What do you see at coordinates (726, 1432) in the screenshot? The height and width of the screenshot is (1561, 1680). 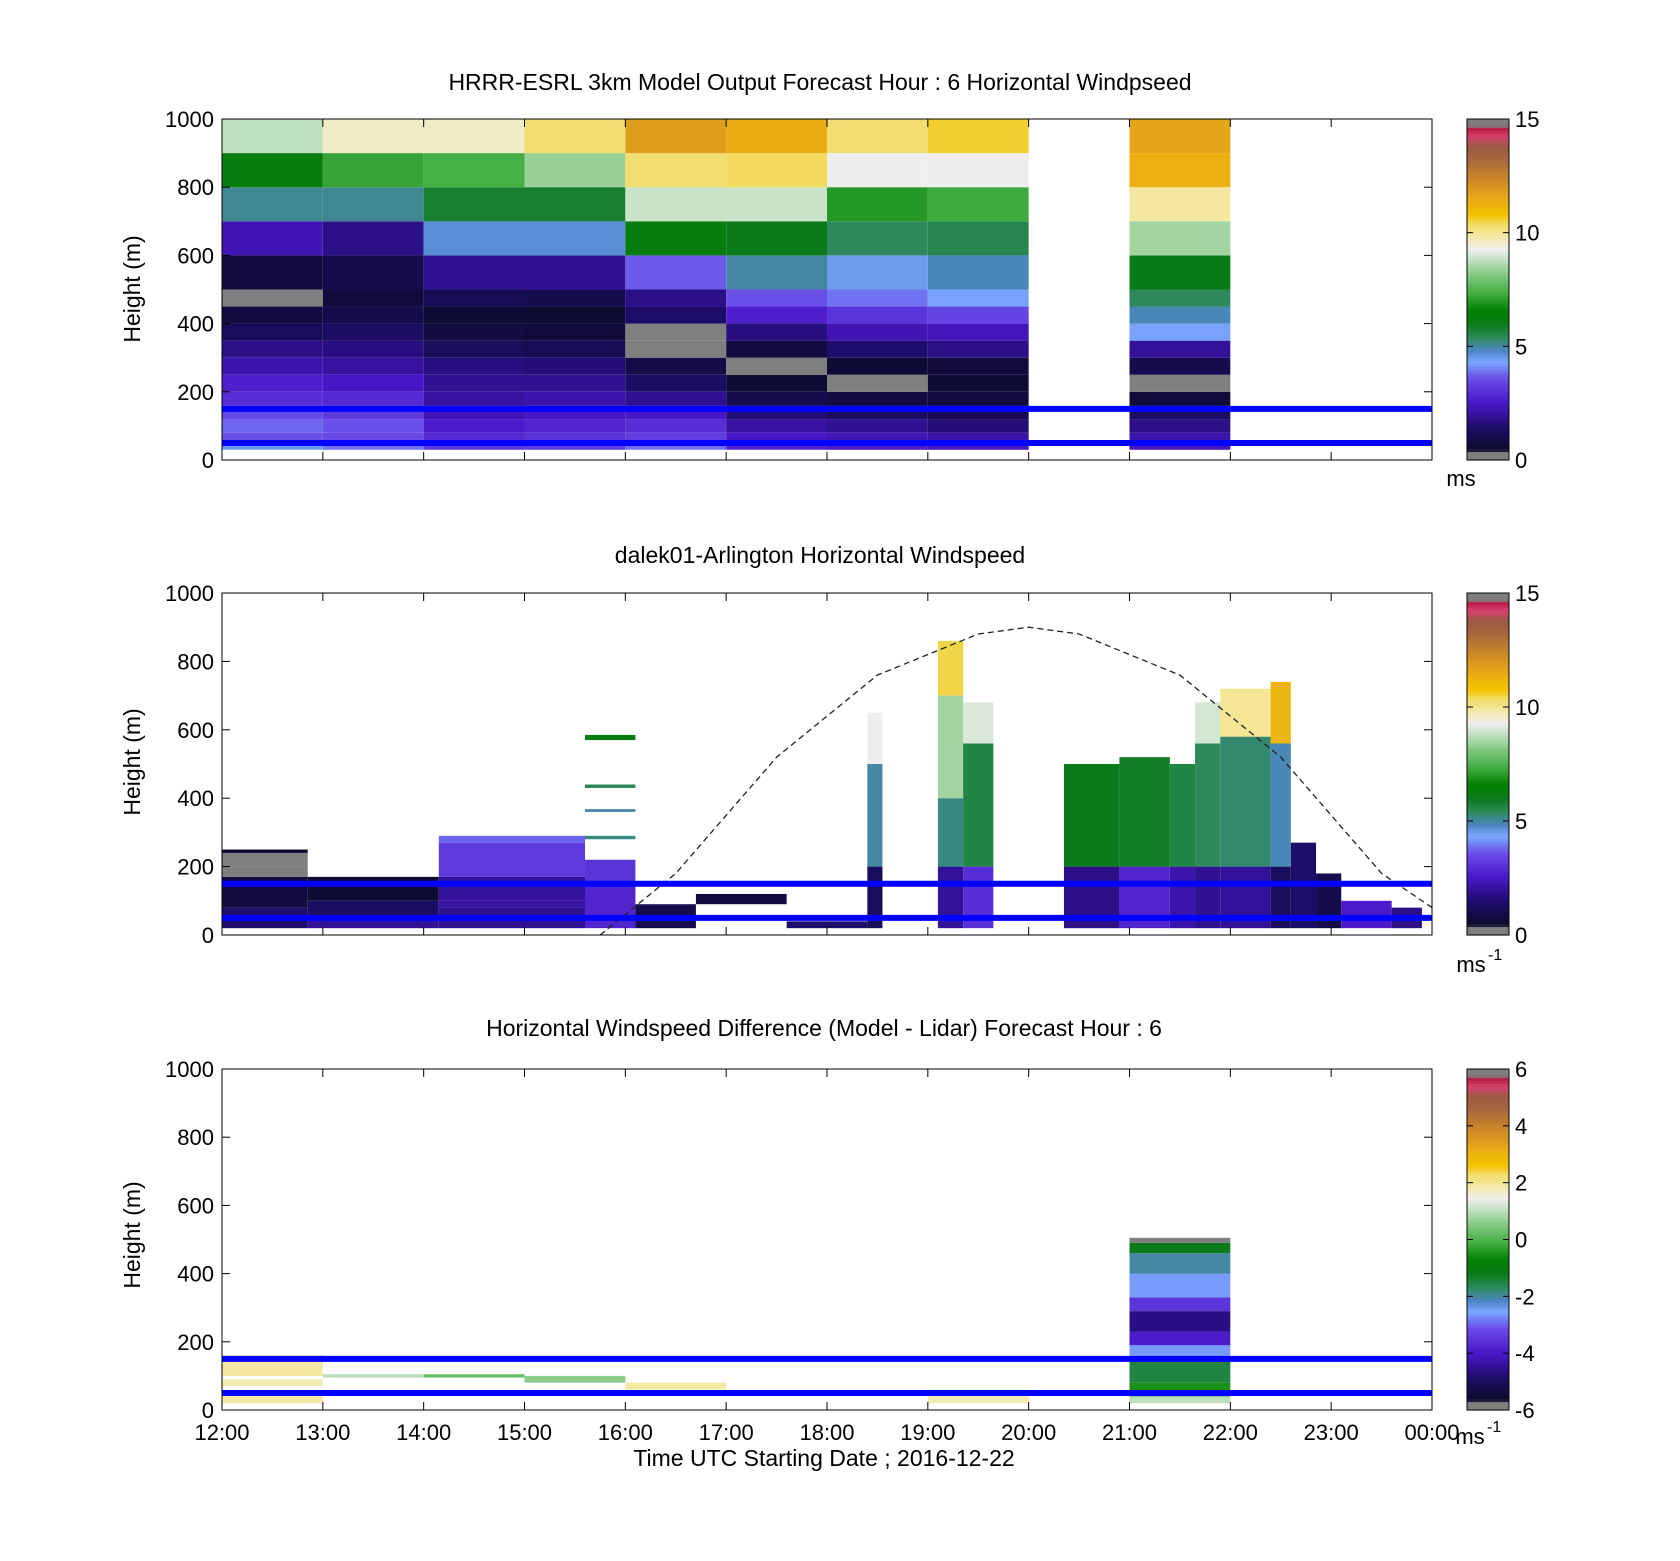 I see `x-tick-label: 17:00` at bounding box center [726, 1432].